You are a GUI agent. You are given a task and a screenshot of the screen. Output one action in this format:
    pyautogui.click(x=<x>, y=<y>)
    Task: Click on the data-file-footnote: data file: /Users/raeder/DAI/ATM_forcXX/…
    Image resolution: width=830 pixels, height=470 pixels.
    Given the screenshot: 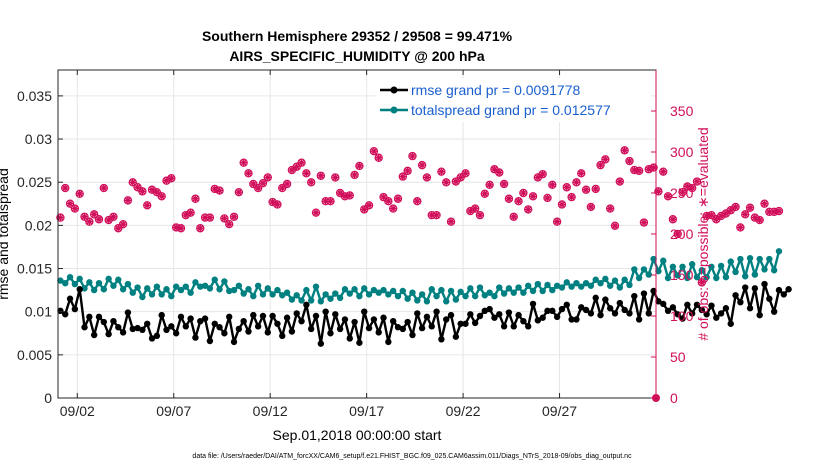 What is the action you would take?
    pyautogui.click(x=412, y=456)
    